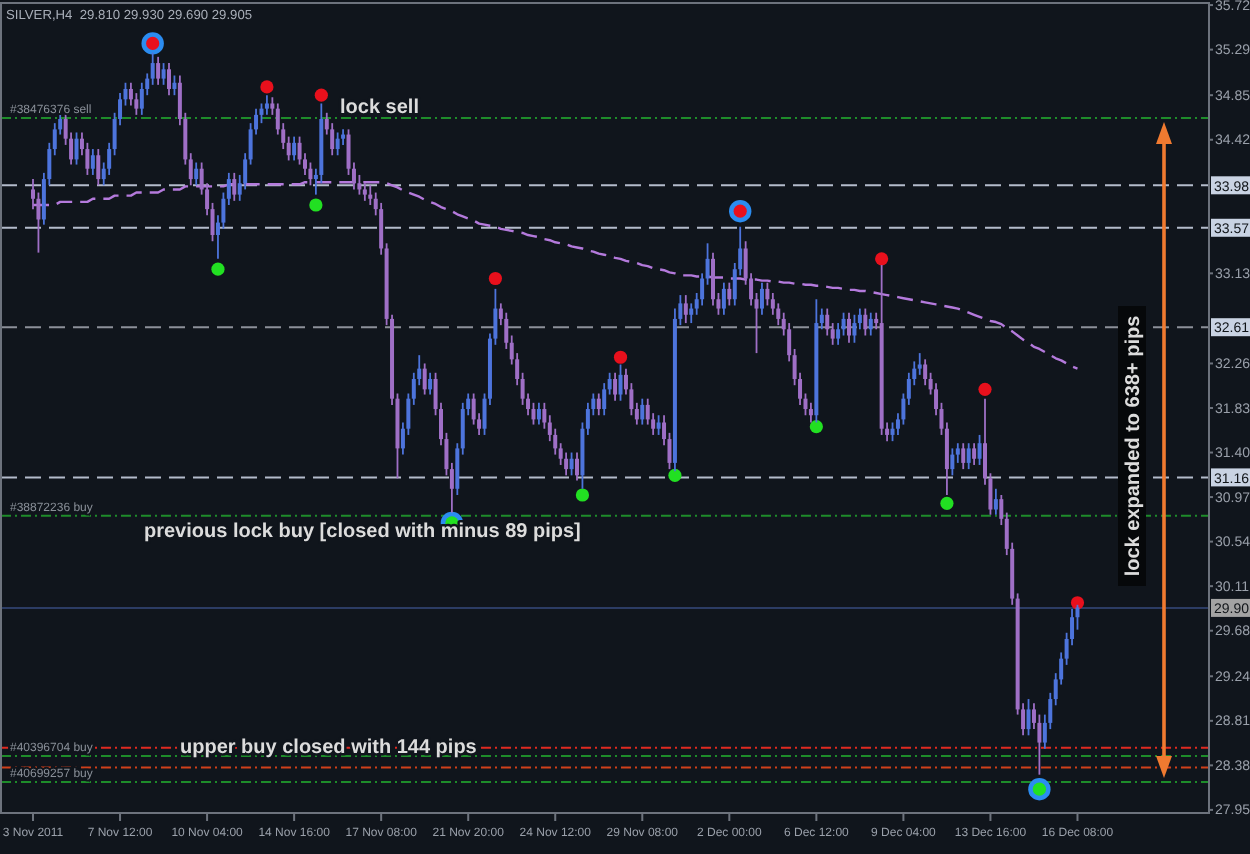 Image resolution: width=1250 pixels, height=854 pixels. Describe the element at coordinates (362, 532) in the screenshot. I see `annotation: previous lock buy [closed with minus 89 pips]` at that location.